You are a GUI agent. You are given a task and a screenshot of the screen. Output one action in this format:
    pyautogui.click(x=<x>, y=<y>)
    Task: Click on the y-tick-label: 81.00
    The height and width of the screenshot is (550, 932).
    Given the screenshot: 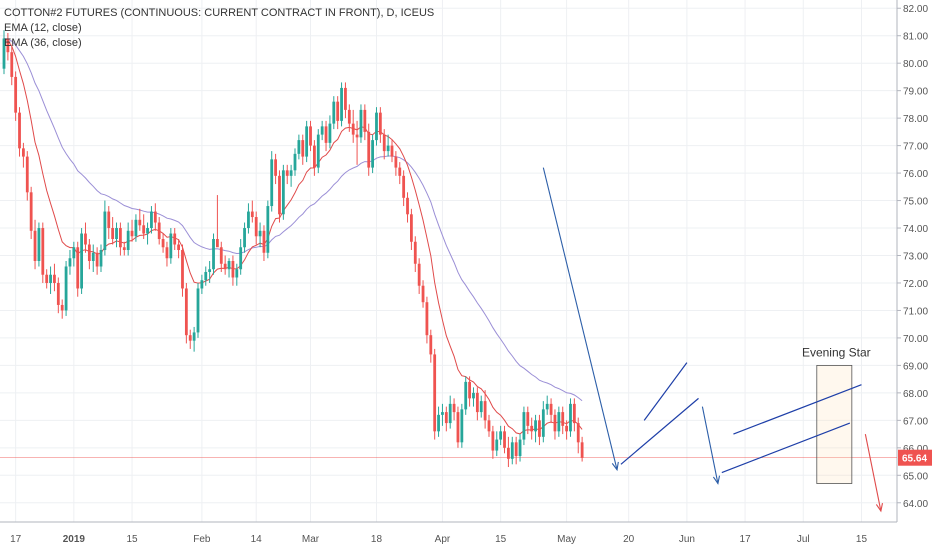 What is the action you would take?
    pyautogui.click(x=915, y=37)
    